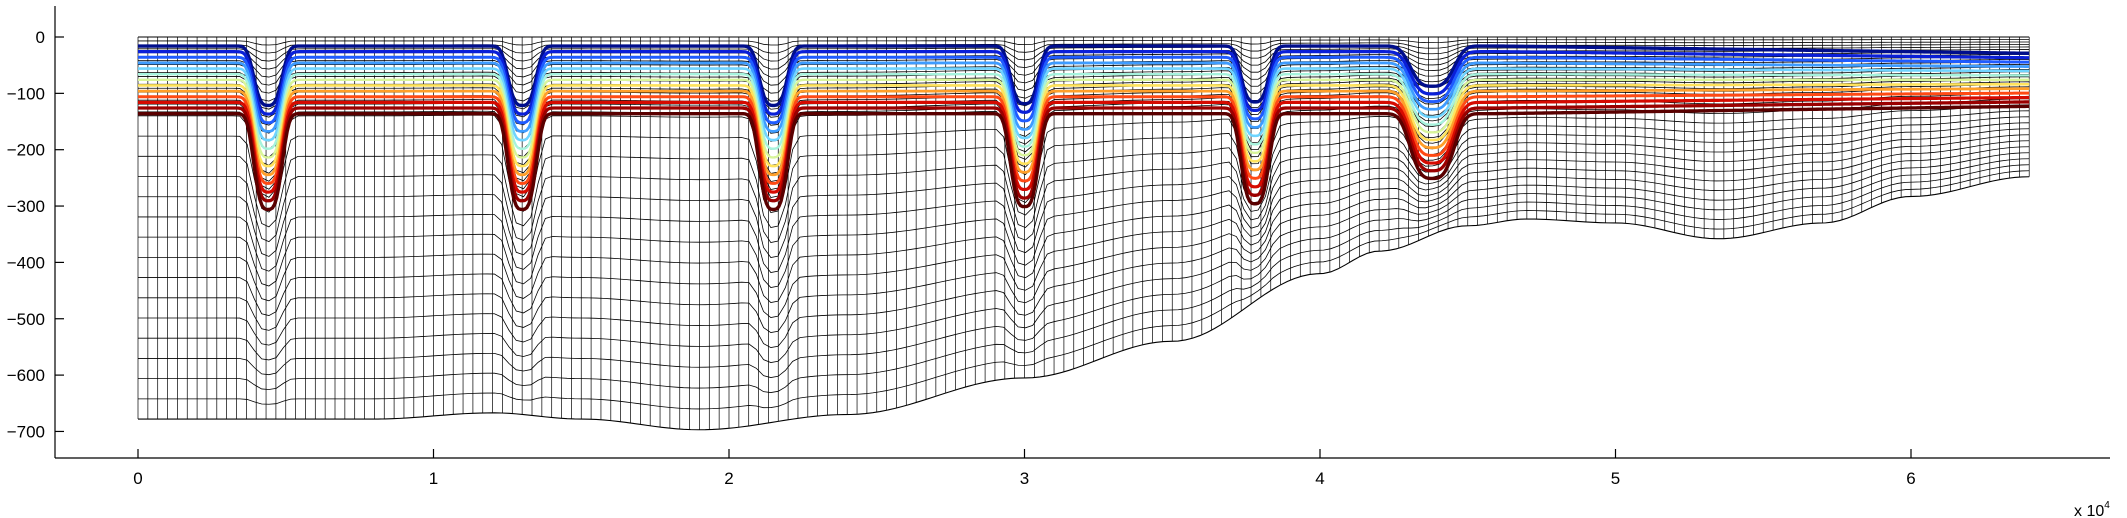 This screenshot has width=2127, height=518. Describe the element at coordinates (26, 93) in the screenshot. I see `y-tick-label: −100` at that location.